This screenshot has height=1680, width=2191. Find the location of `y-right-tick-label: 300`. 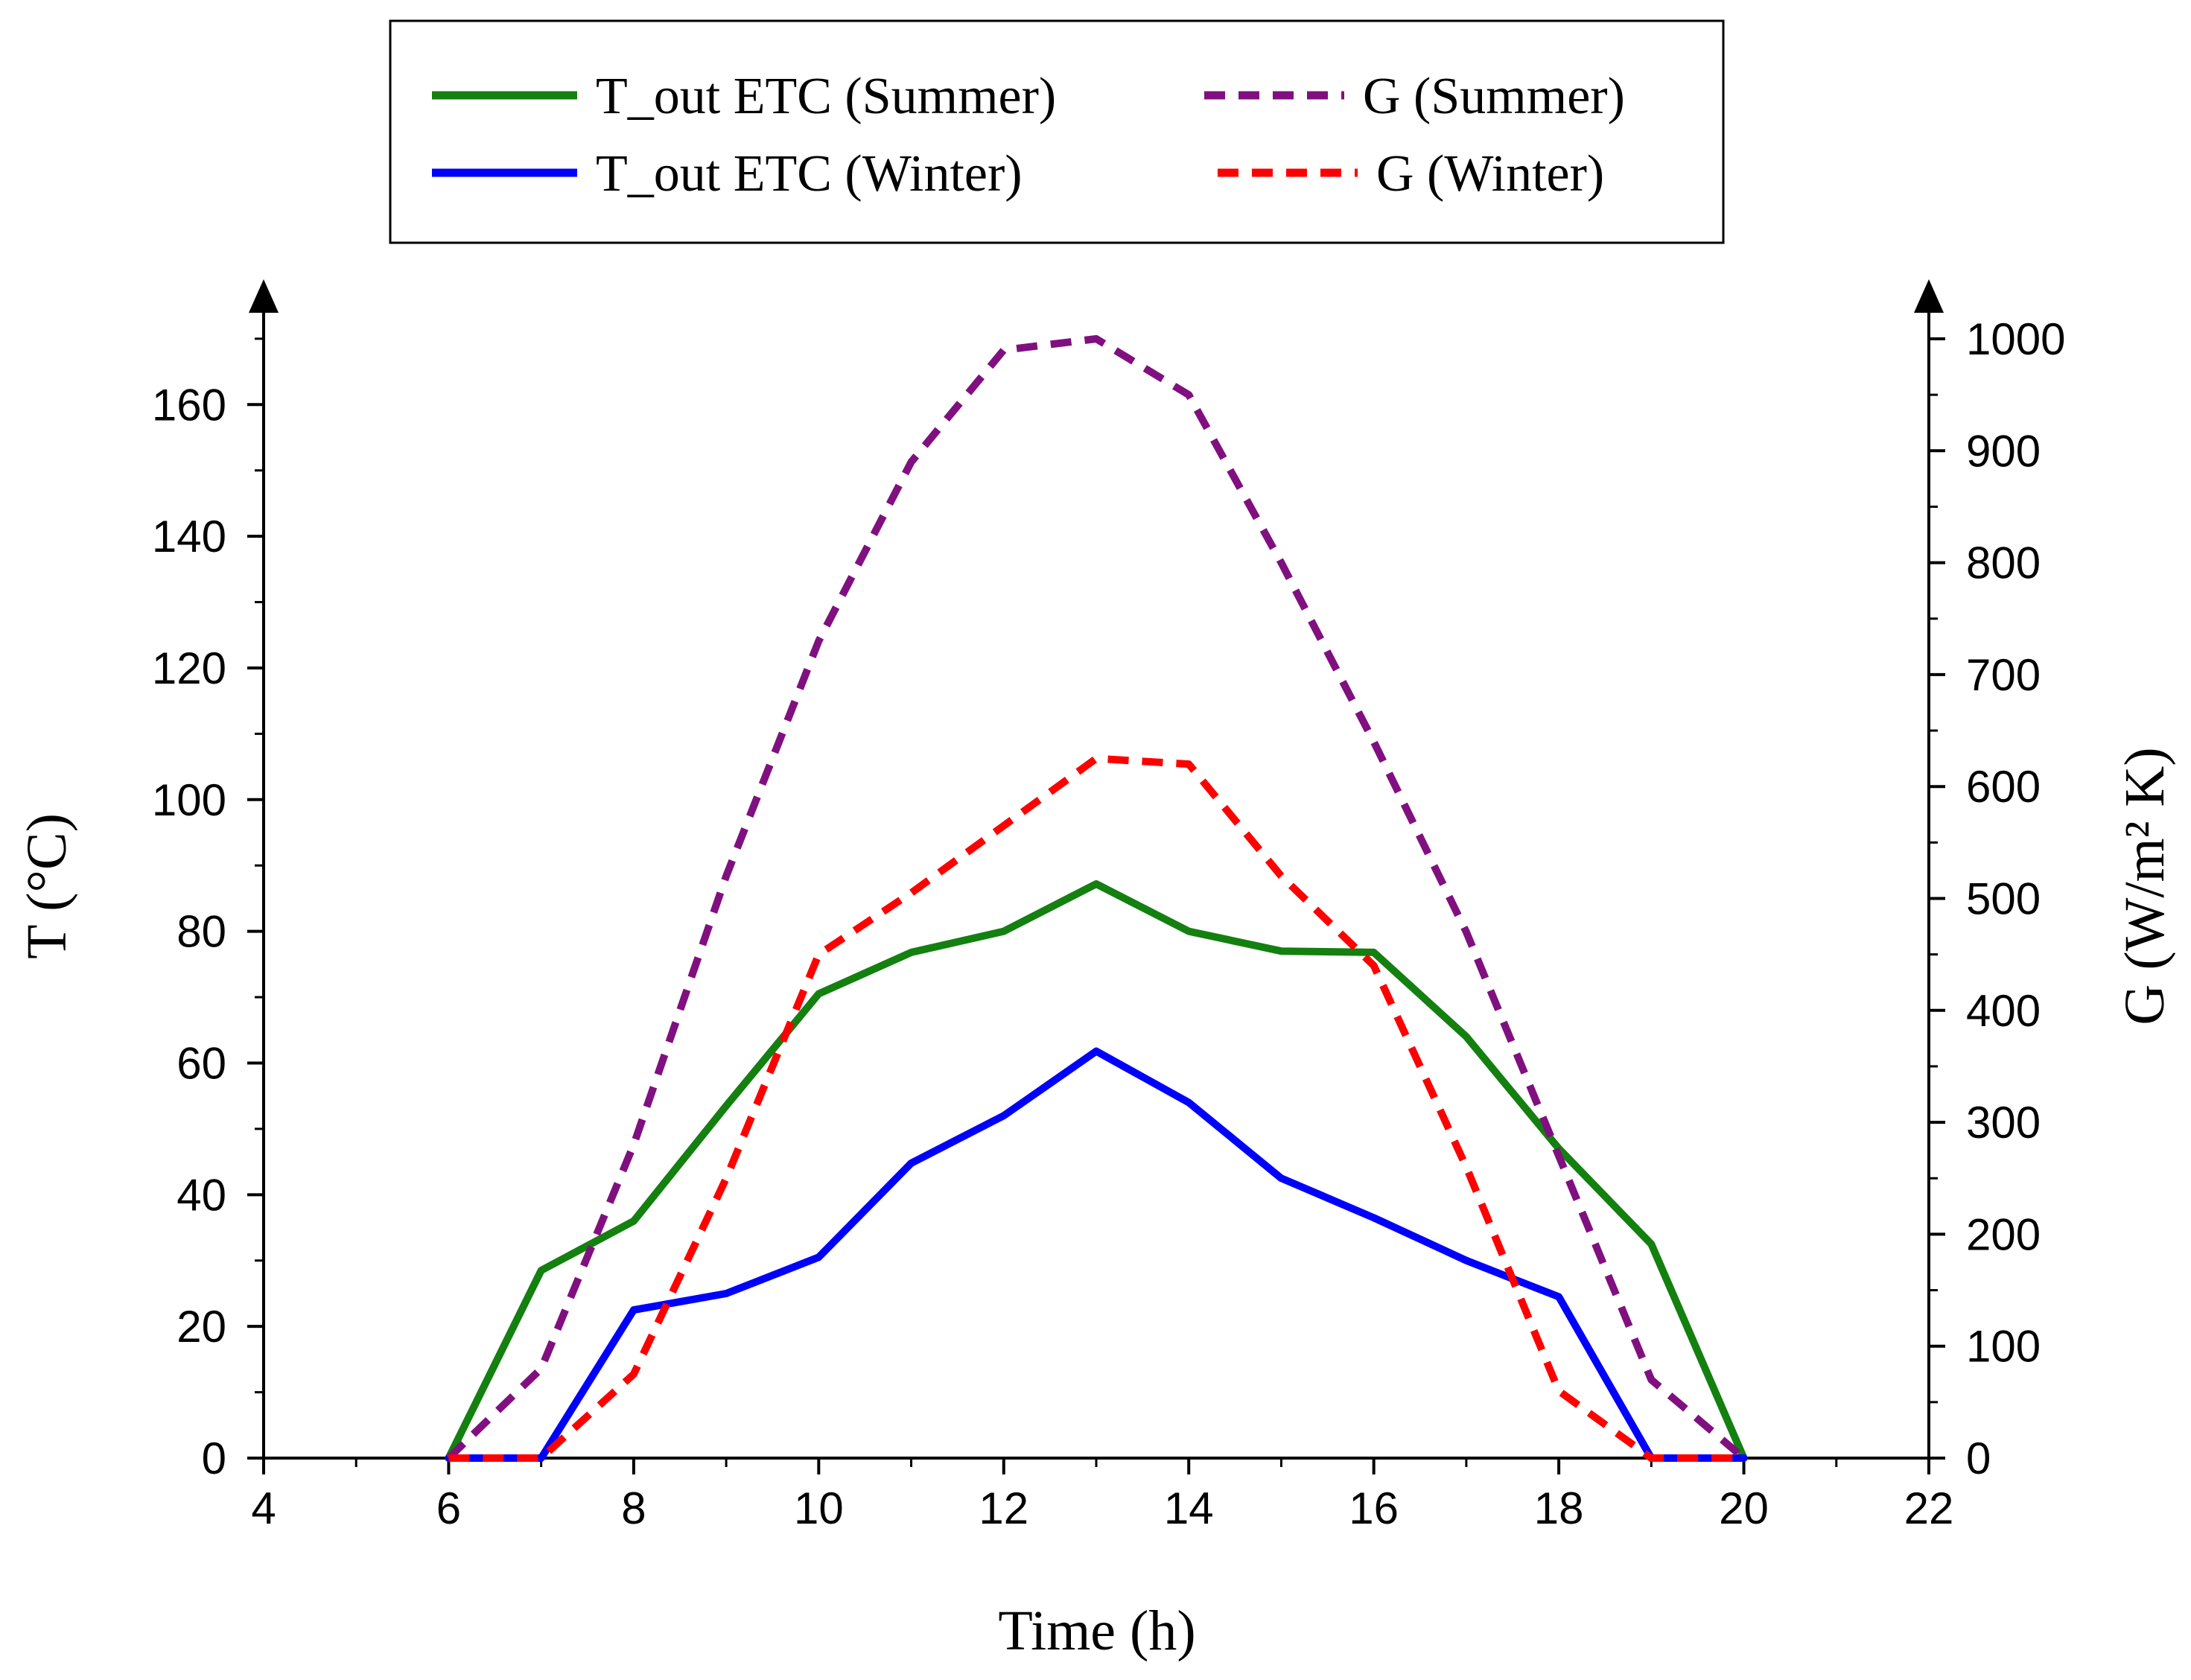

y-right-tick-label: 300 is located at coordinates (2003, 1123).